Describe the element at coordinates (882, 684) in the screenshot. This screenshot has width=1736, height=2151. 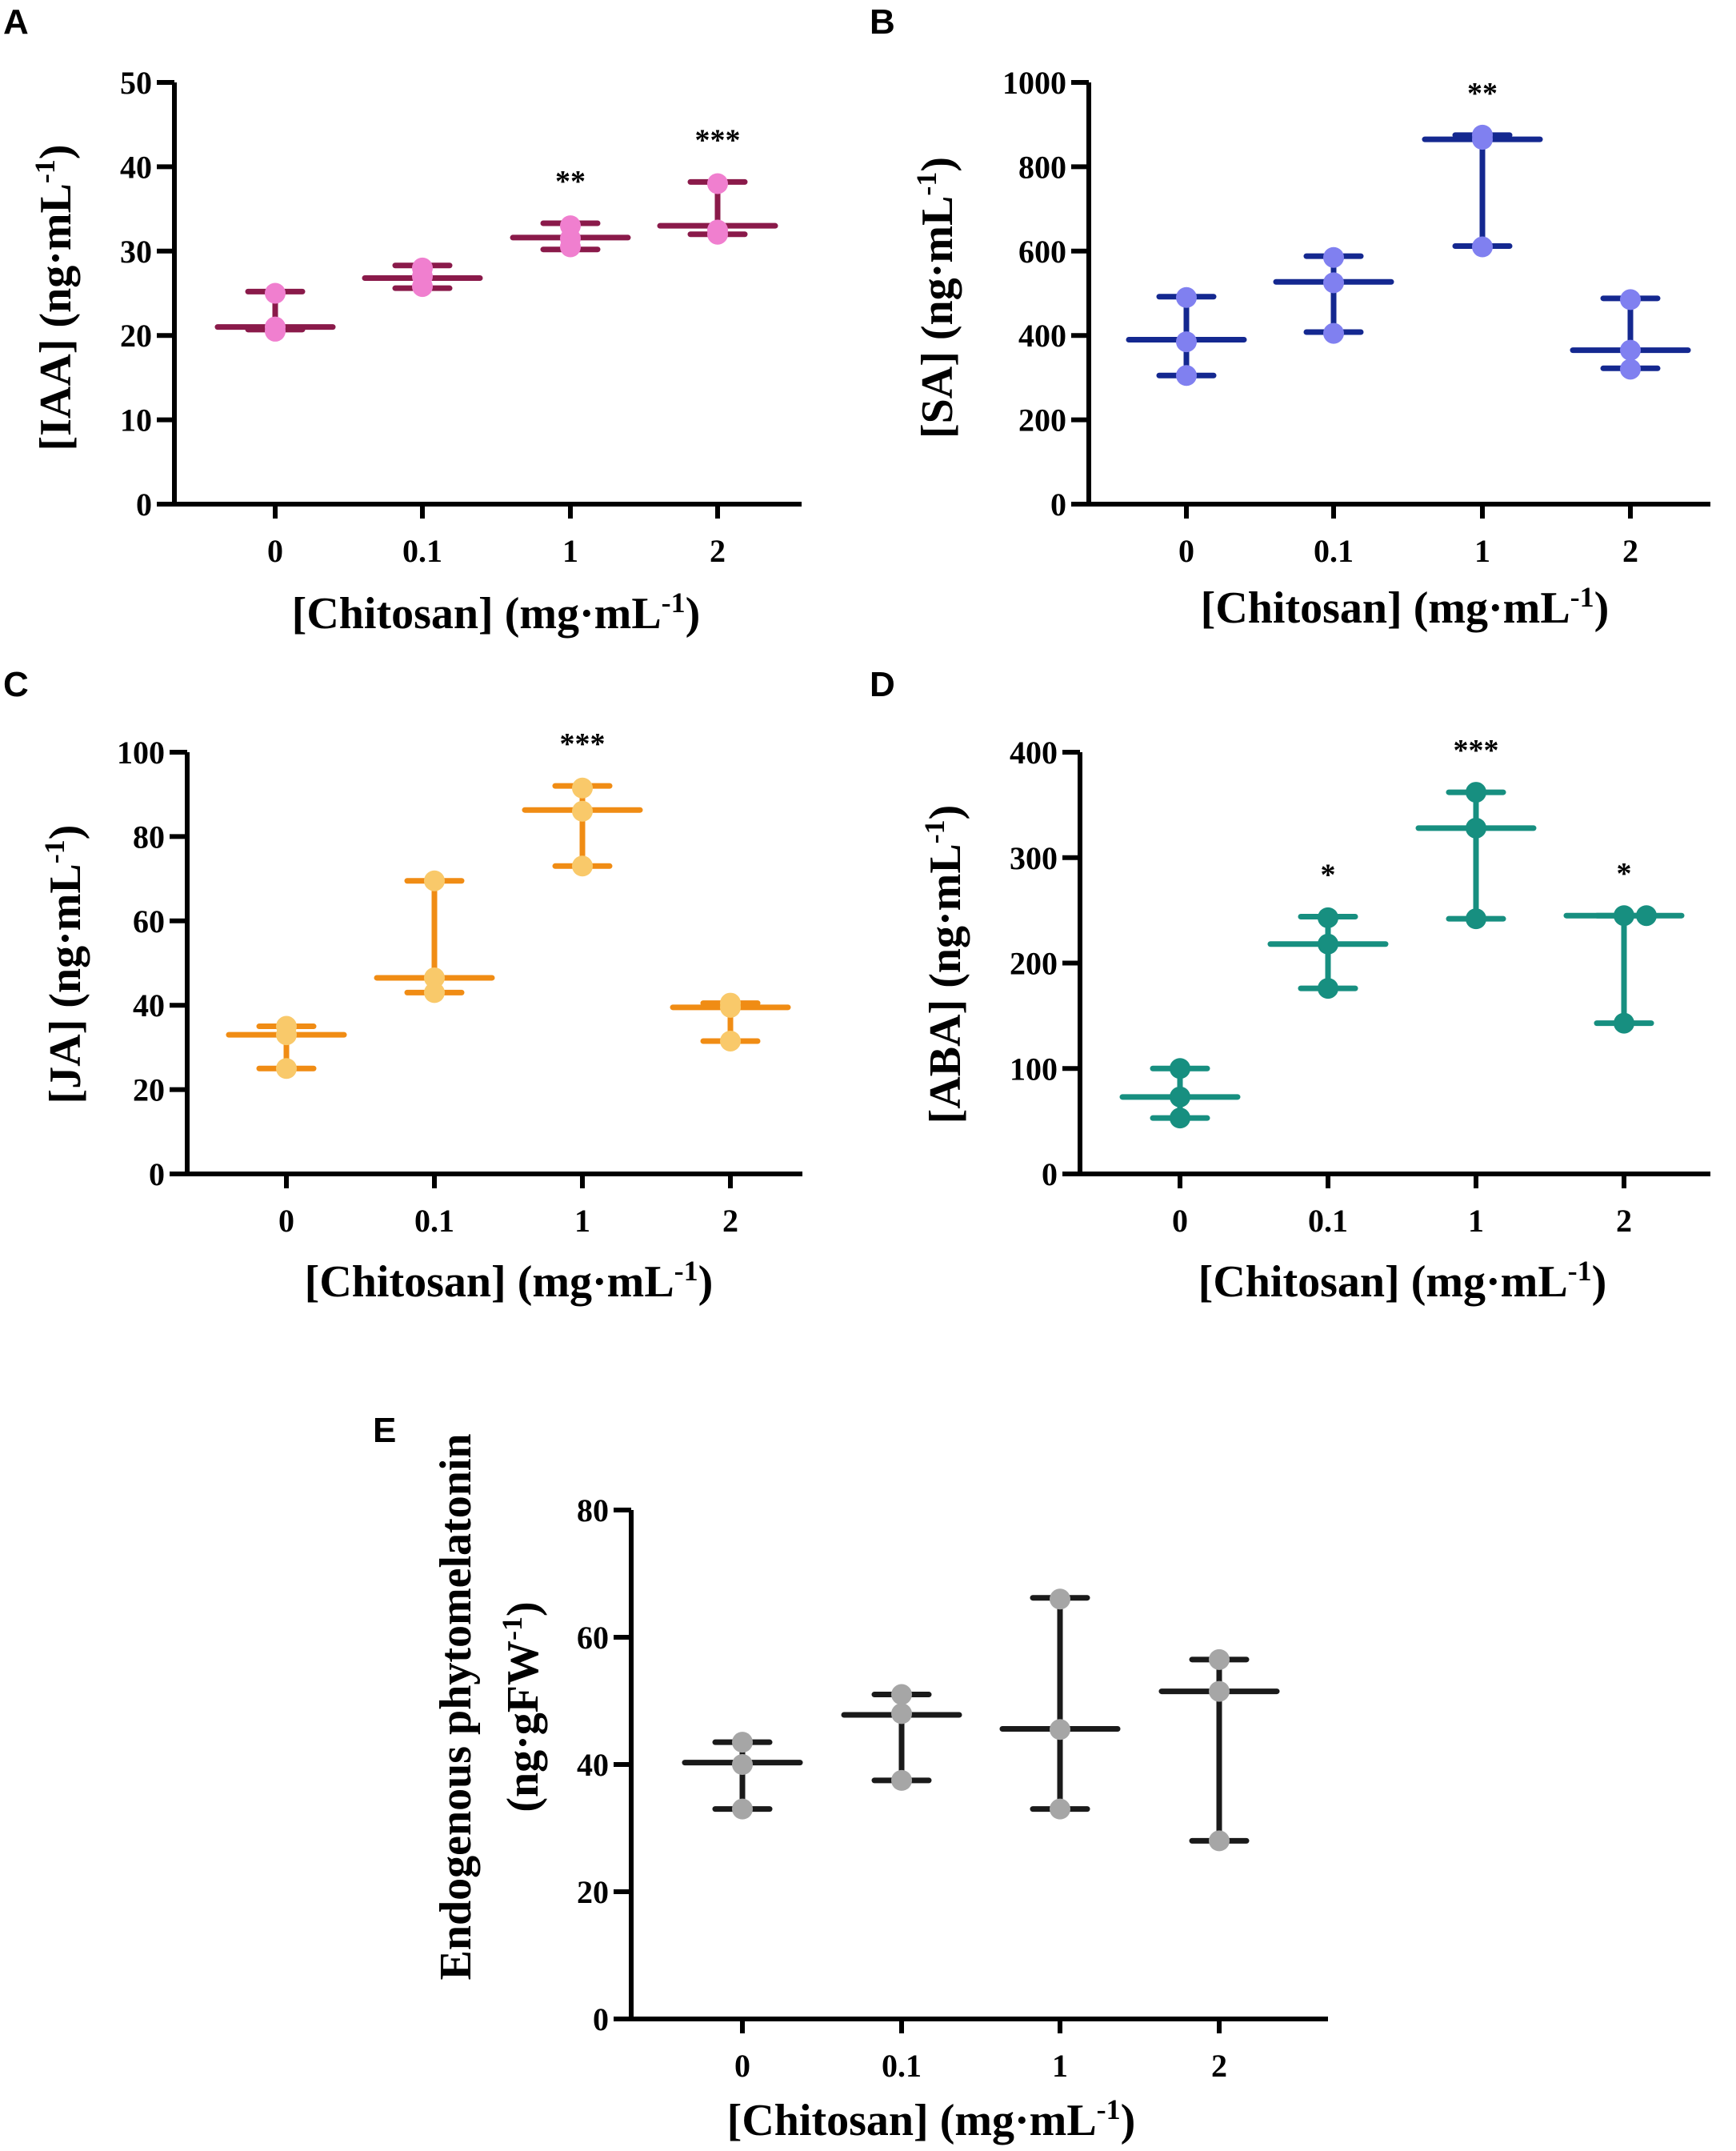
I see `panel-letter-d: D` at that location.